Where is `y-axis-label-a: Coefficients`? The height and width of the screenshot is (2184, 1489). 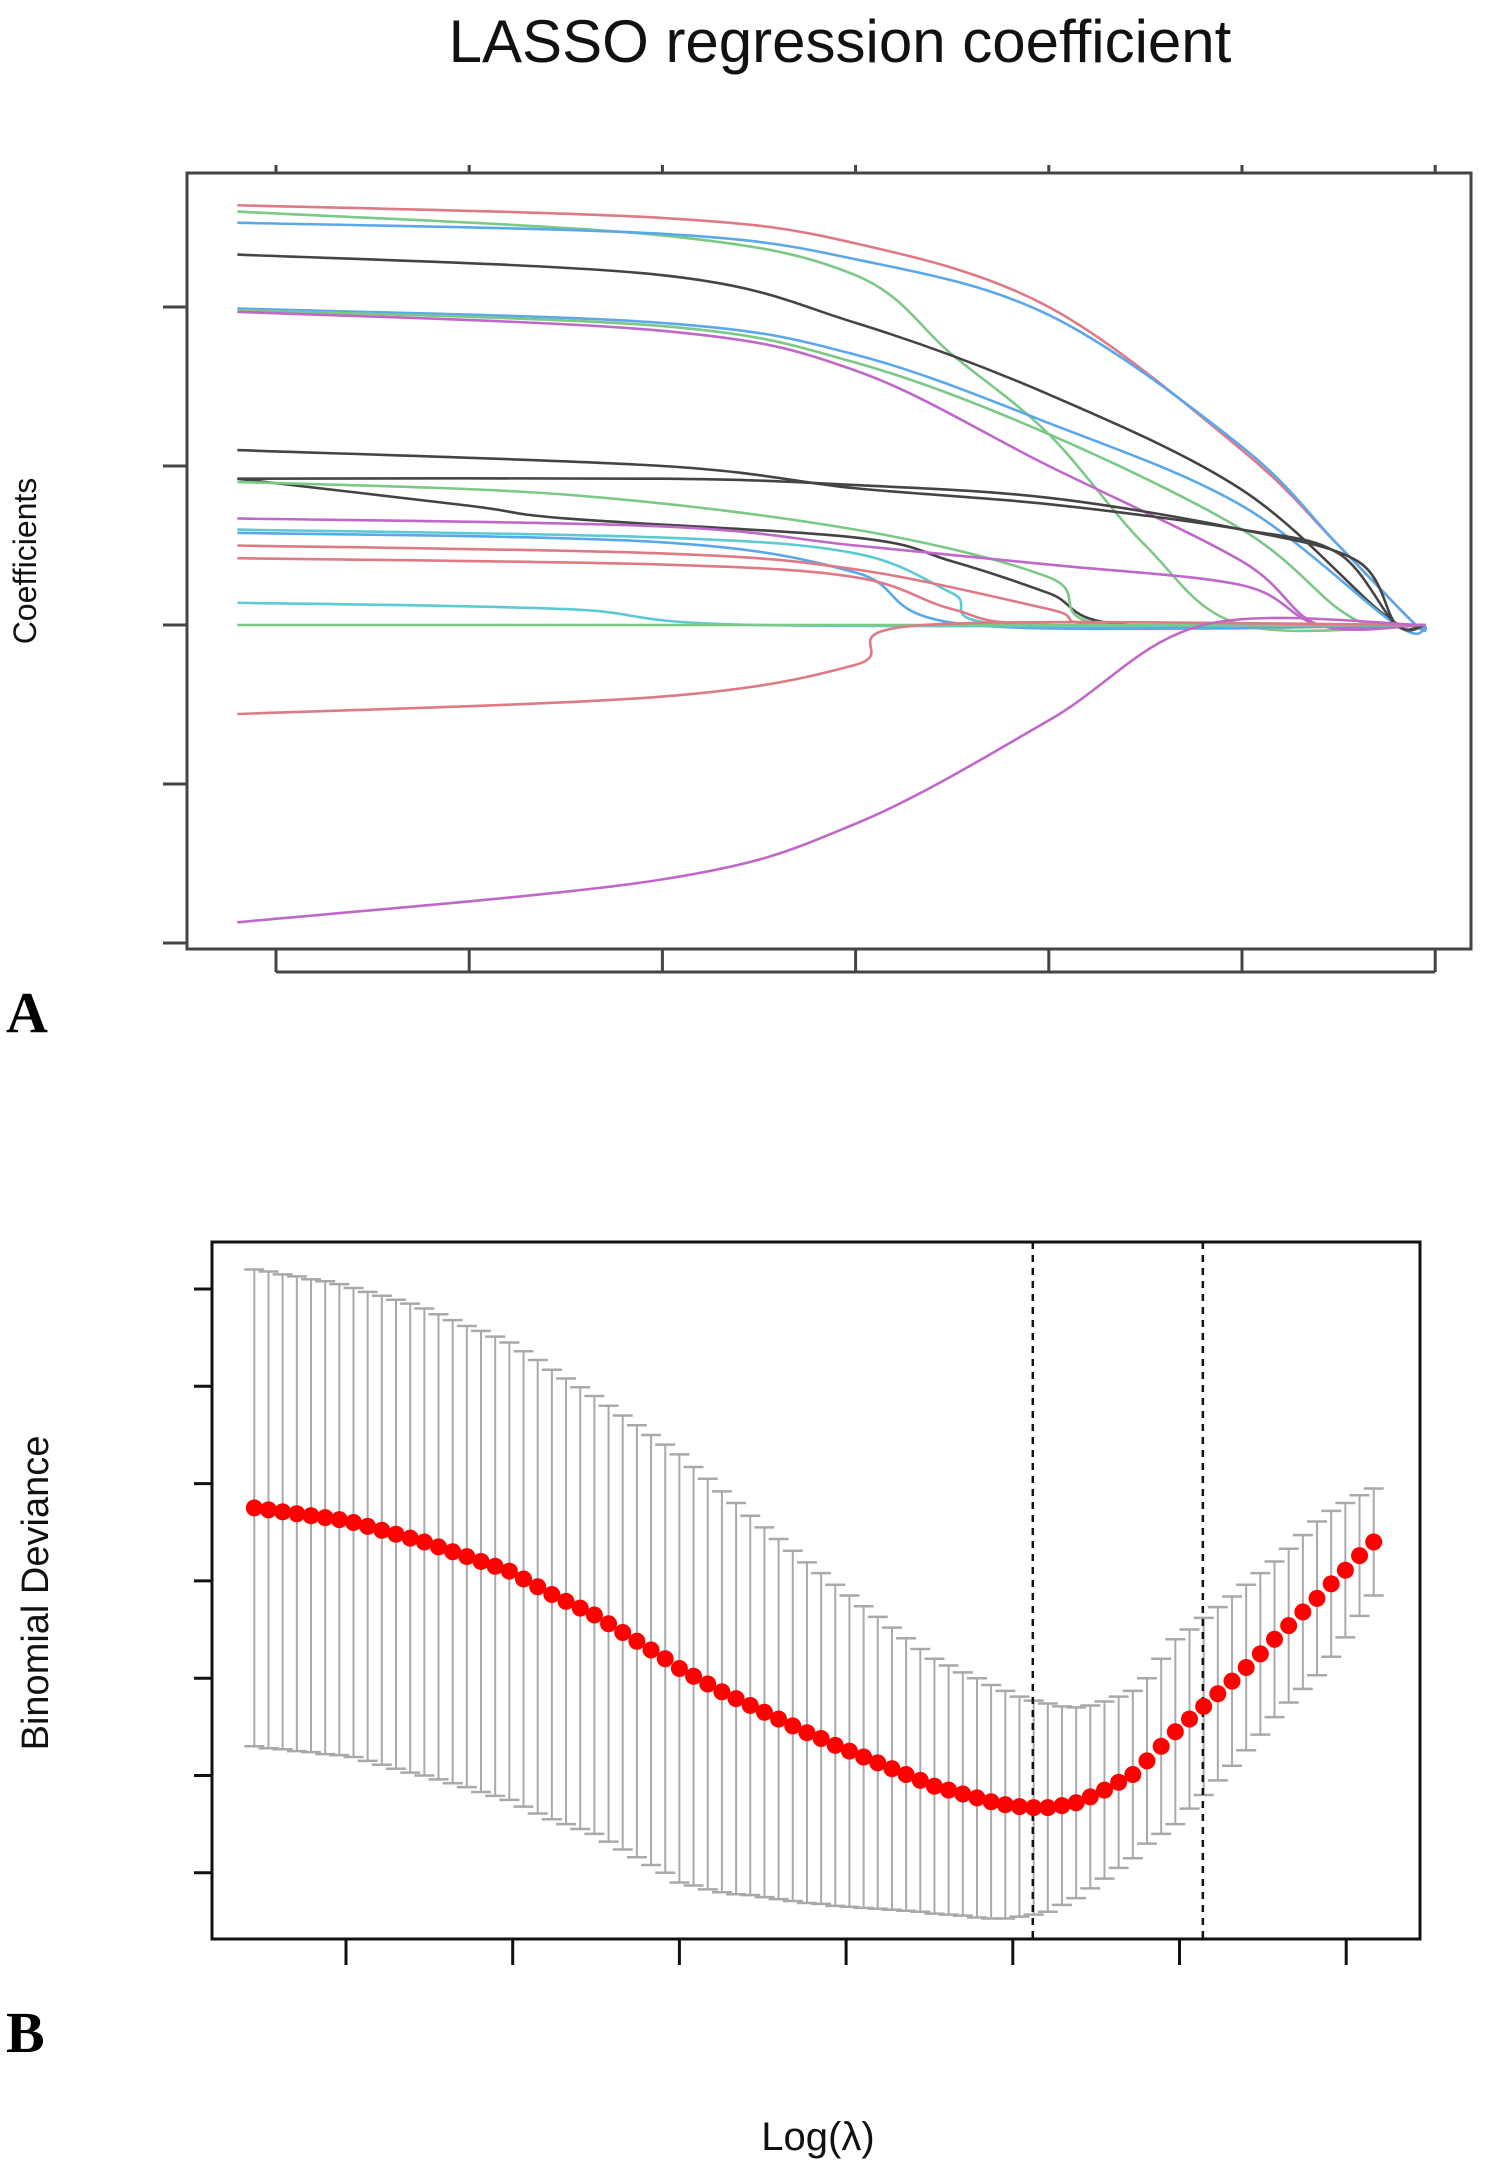 y-axis-label-a: Coefficients is located at coordinates (25, 561).